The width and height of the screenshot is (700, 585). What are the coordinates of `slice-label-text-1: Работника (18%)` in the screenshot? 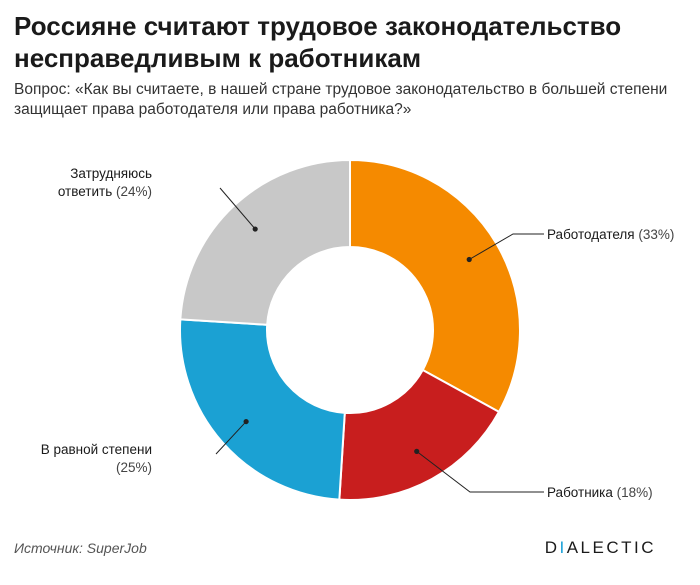 It's located at (600, 492).